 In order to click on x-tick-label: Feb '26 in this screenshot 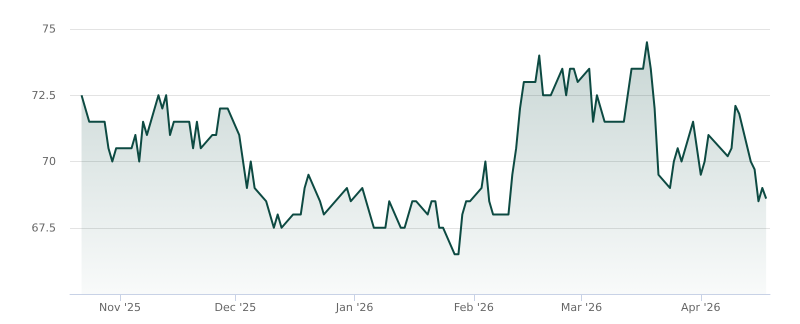, I will do `click(474, 307)`.